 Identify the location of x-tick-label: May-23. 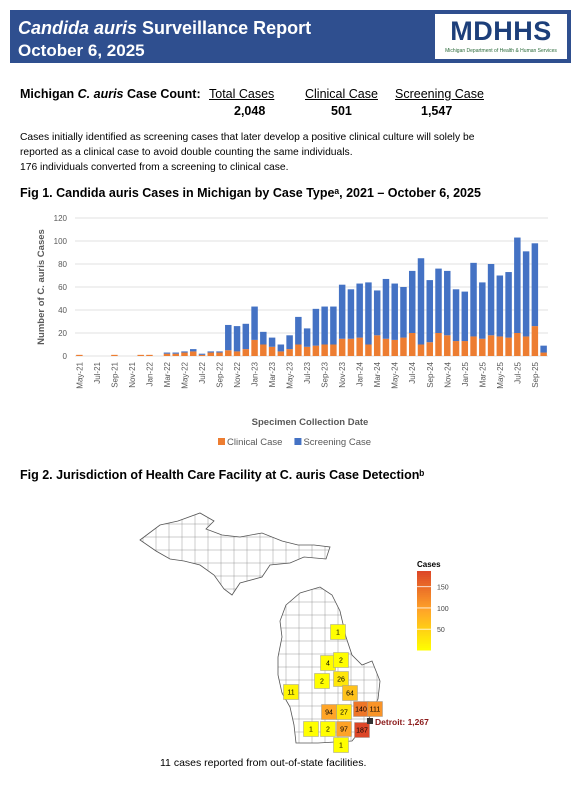
(290, 374).